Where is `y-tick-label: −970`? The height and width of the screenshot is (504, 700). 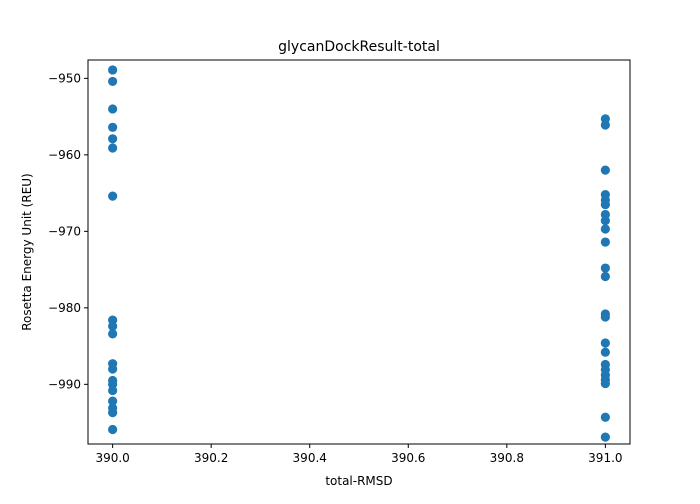
y-tick-label: −970 is located at coordinates (64, 231).